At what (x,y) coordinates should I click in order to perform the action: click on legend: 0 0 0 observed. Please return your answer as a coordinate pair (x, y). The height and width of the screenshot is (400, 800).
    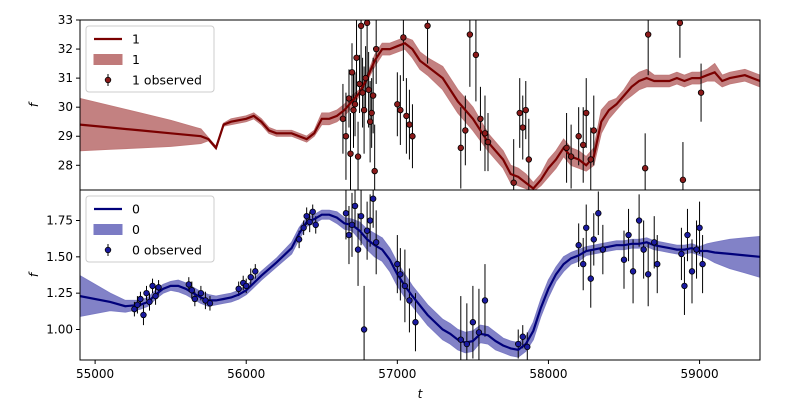
    Looking at the image, I should click on (150, 229).